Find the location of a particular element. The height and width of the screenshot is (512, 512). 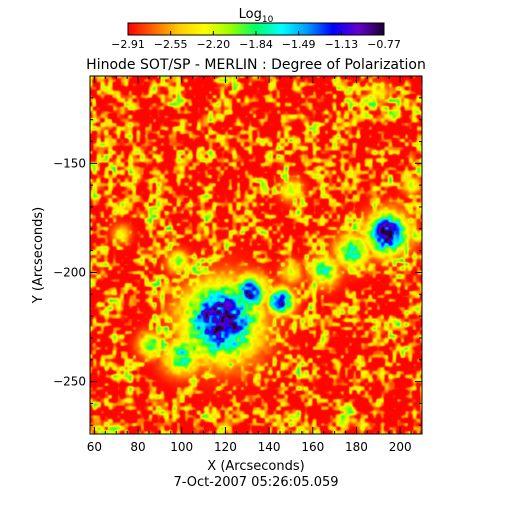

y-tick-label: −250 is located at coordinates (69, 382).